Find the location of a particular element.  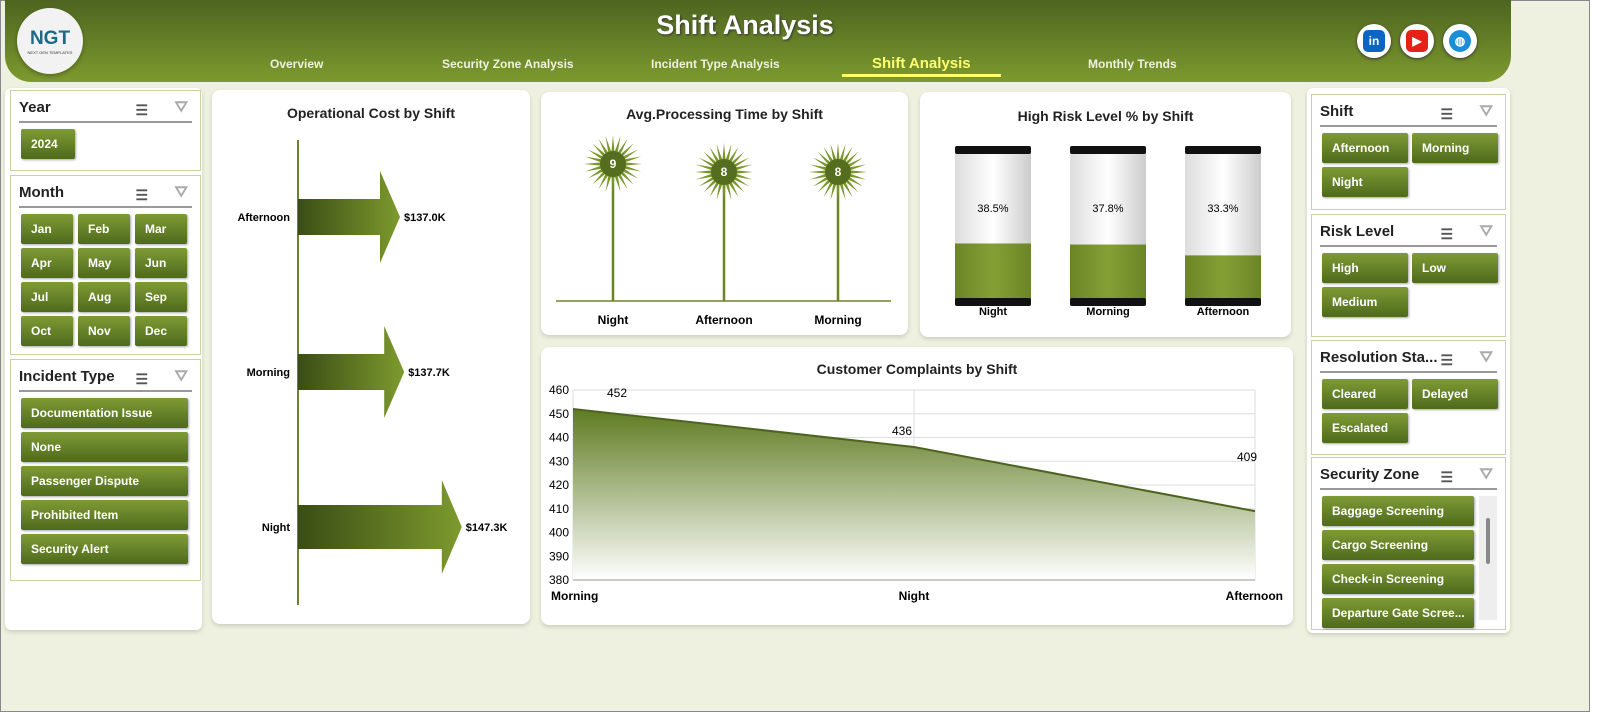

slicer-incident-item: Documentation Issue is located at coordinates (104, 413).